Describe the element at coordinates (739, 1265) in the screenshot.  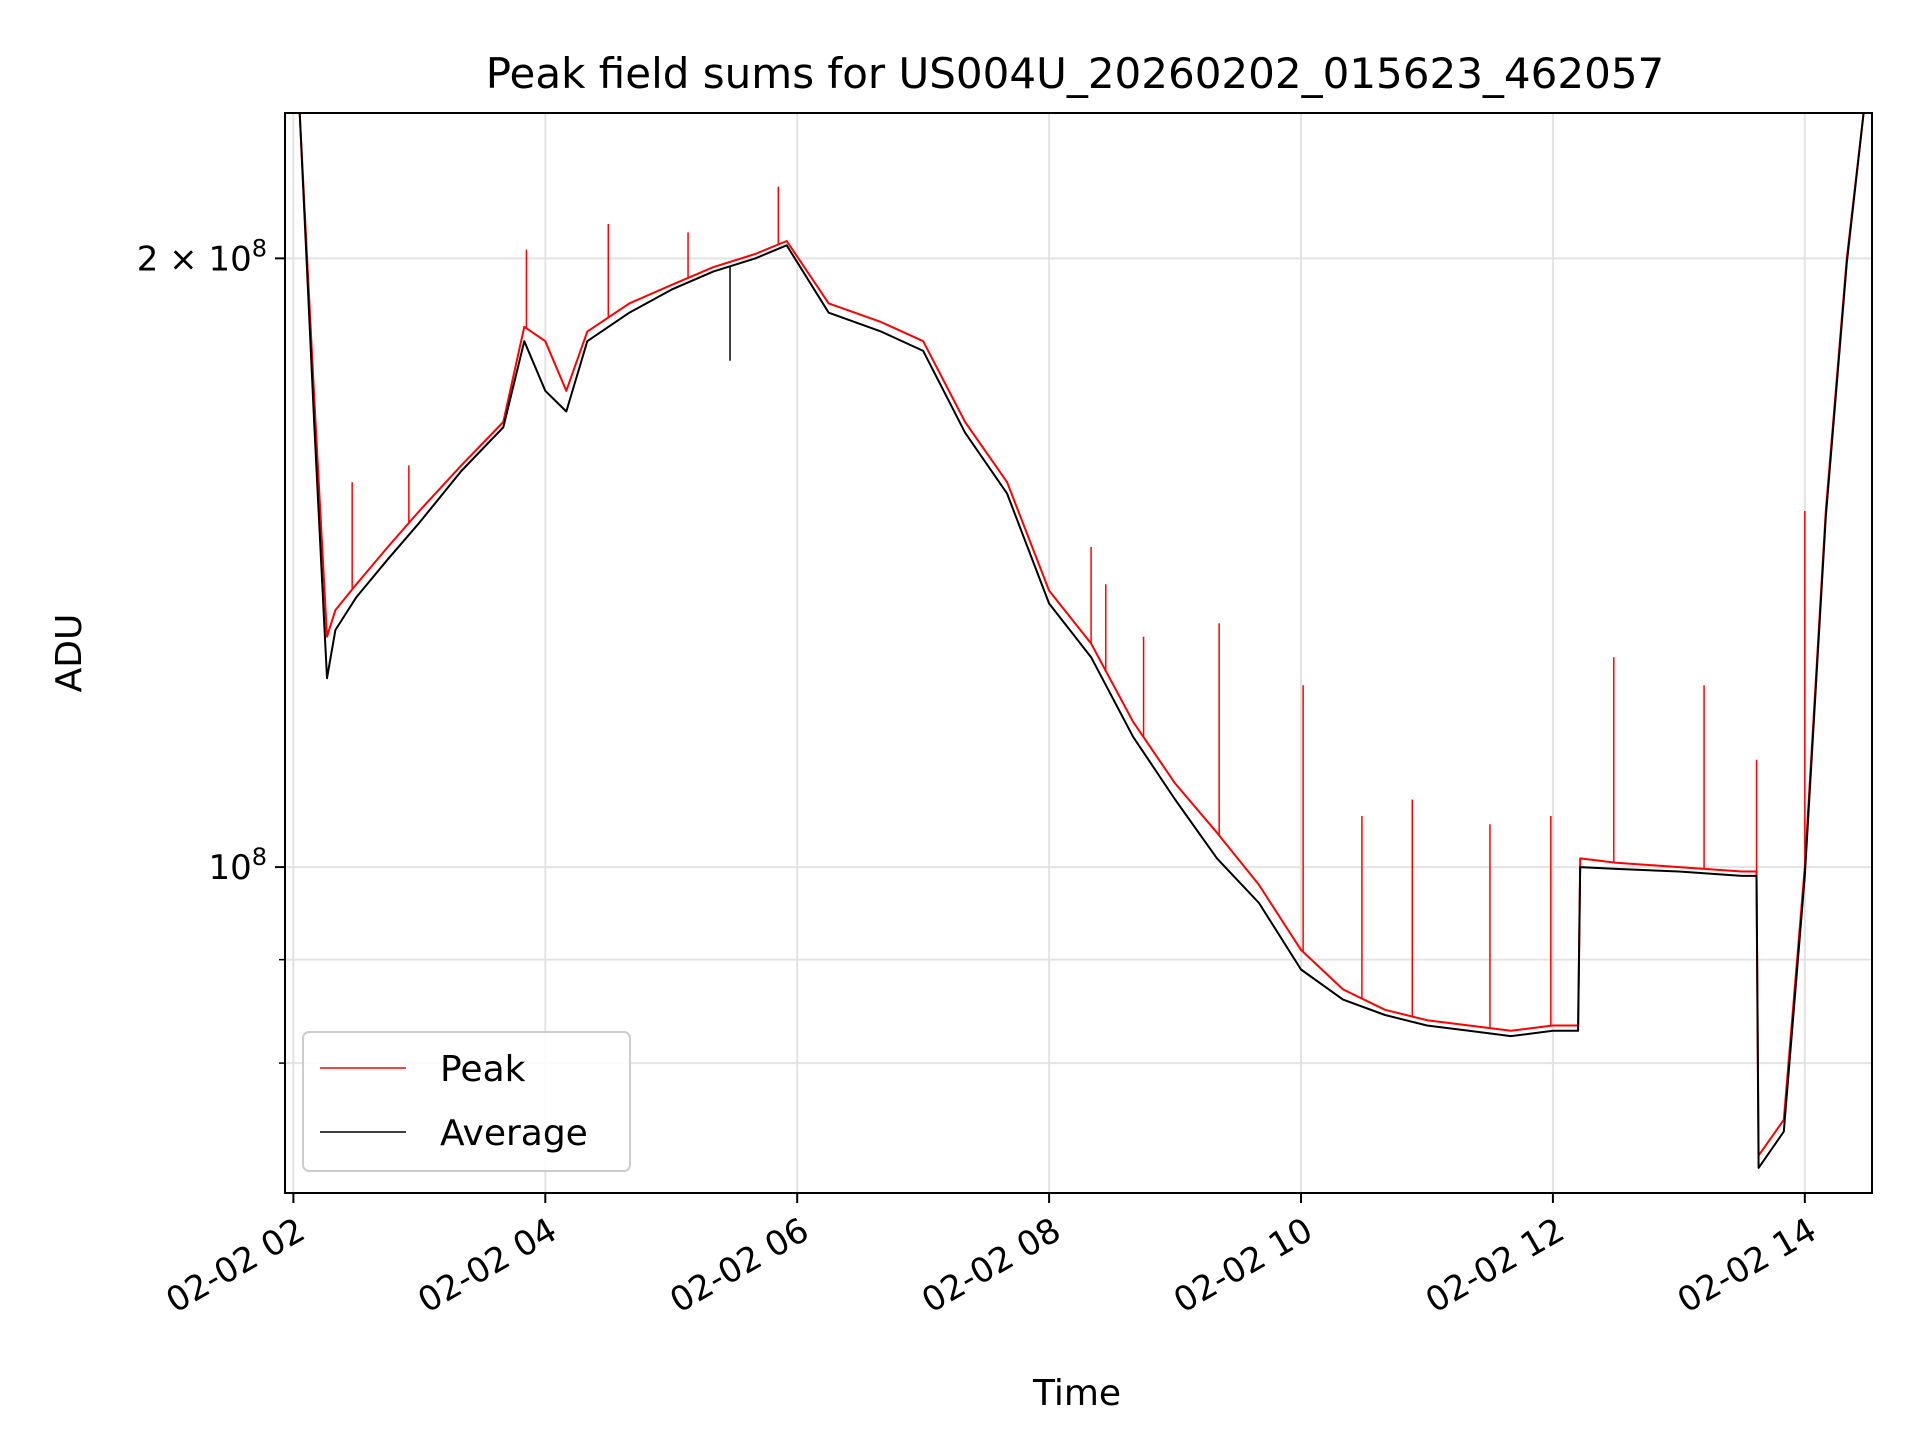
I see `x-tick-label: 02-02 06` at that location.